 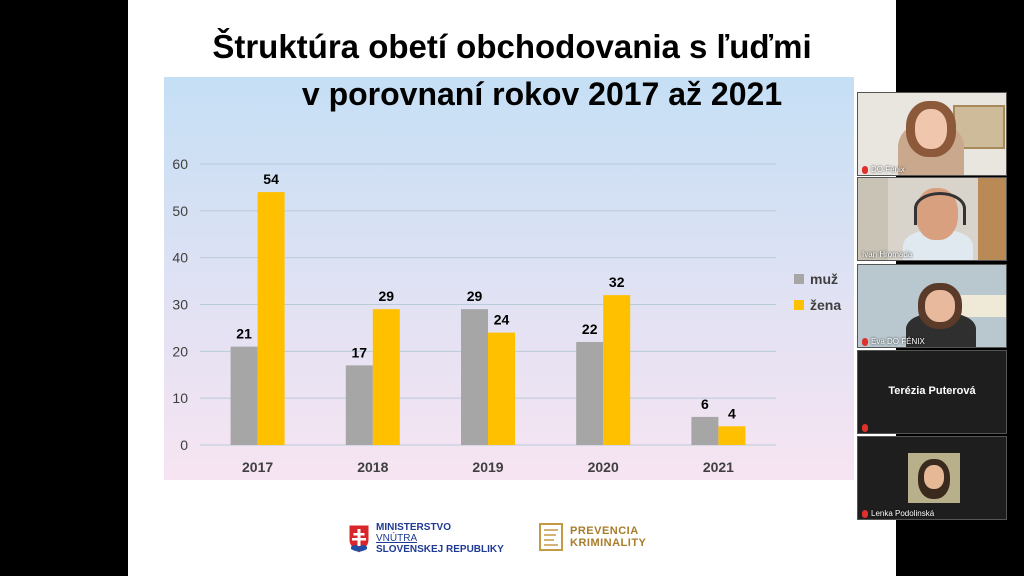 I want to click on prevention-logo-line1: PREVENCIA, so click(x=604, y=531).